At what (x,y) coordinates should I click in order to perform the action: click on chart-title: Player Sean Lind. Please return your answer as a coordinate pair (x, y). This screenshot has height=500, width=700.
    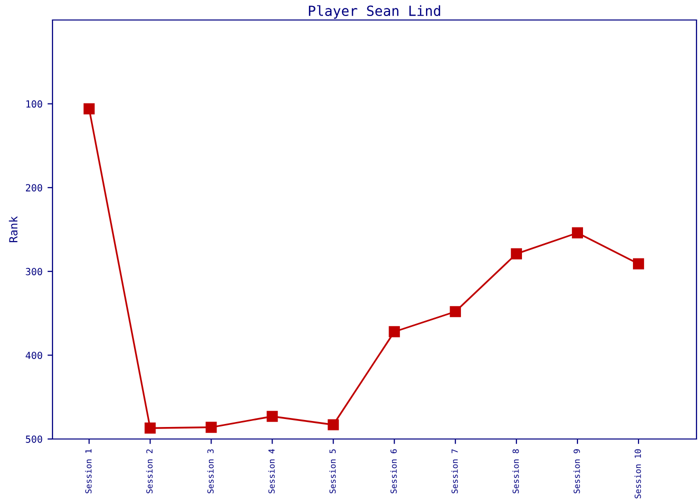
    Looking at the image, I should click on (374, 12).